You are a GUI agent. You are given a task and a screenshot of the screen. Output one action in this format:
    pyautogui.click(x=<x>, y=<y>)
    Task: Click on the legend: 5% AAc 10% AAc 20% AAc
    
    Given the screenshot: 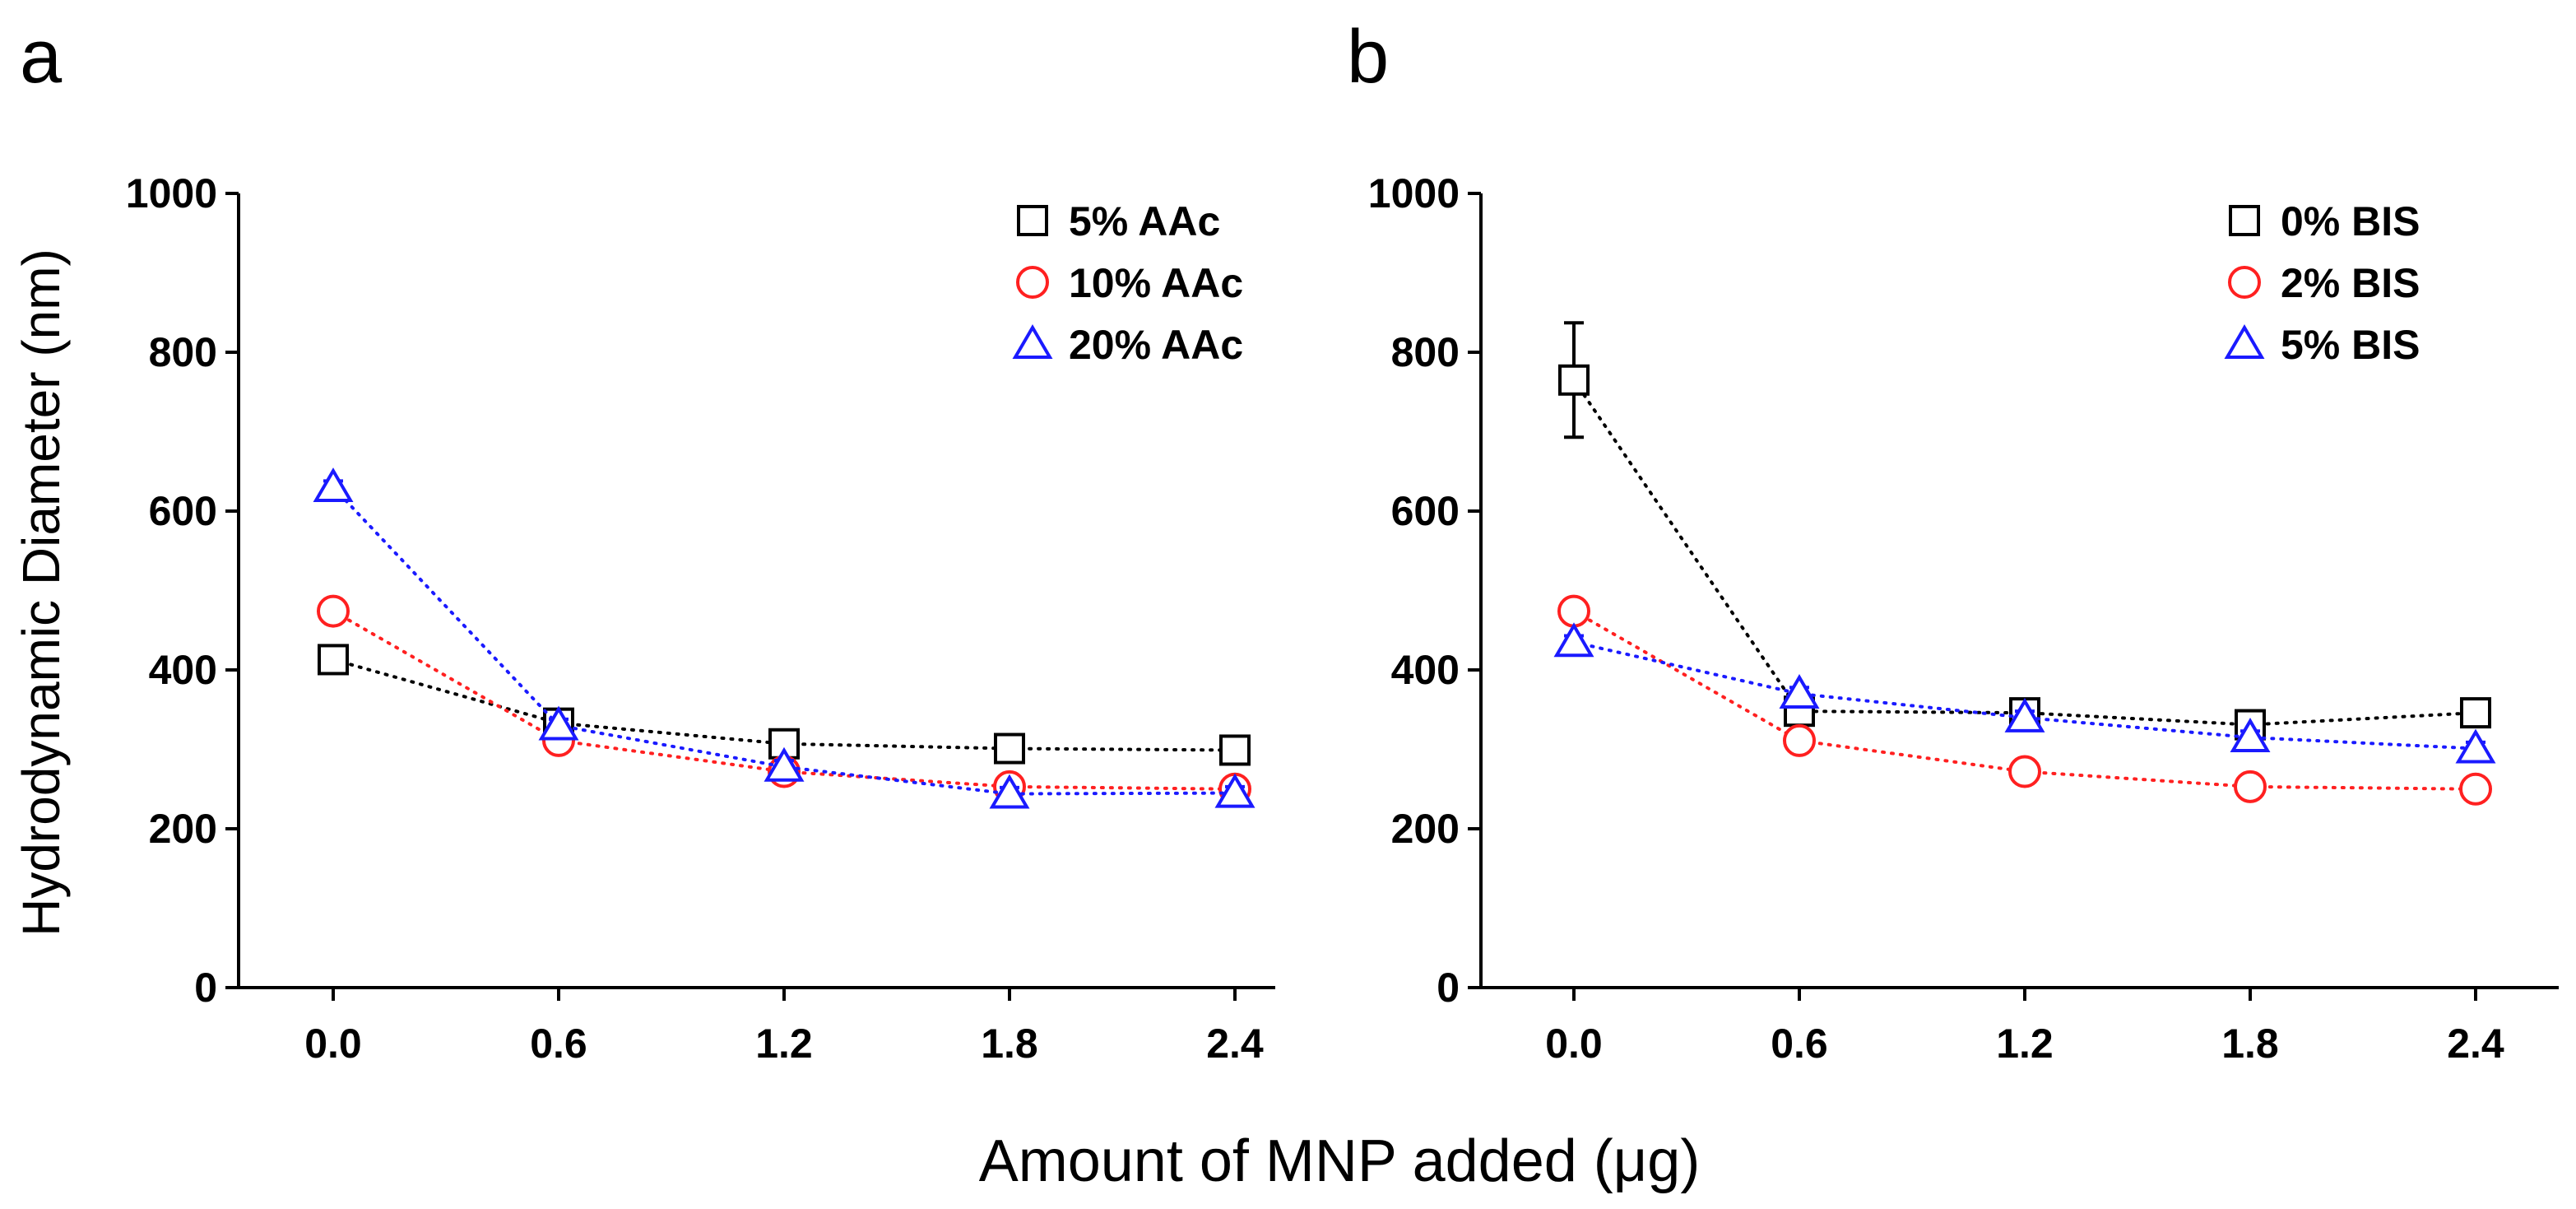 What is the action you would take?
    pyautogui.click(x=1127, y=283)
    